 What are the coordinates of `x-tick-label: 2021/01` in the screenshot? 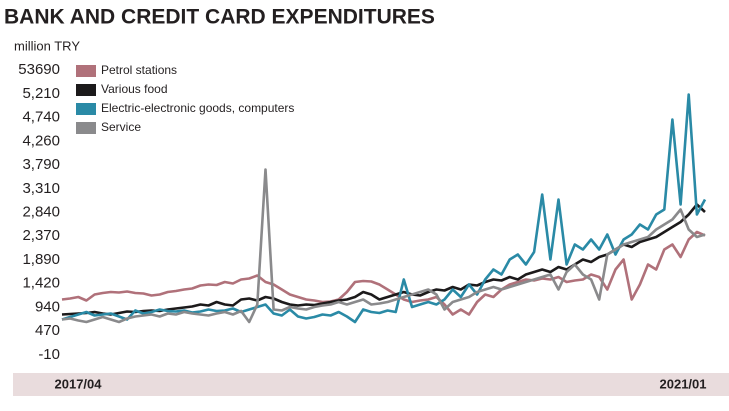 It's located at (683, 383).